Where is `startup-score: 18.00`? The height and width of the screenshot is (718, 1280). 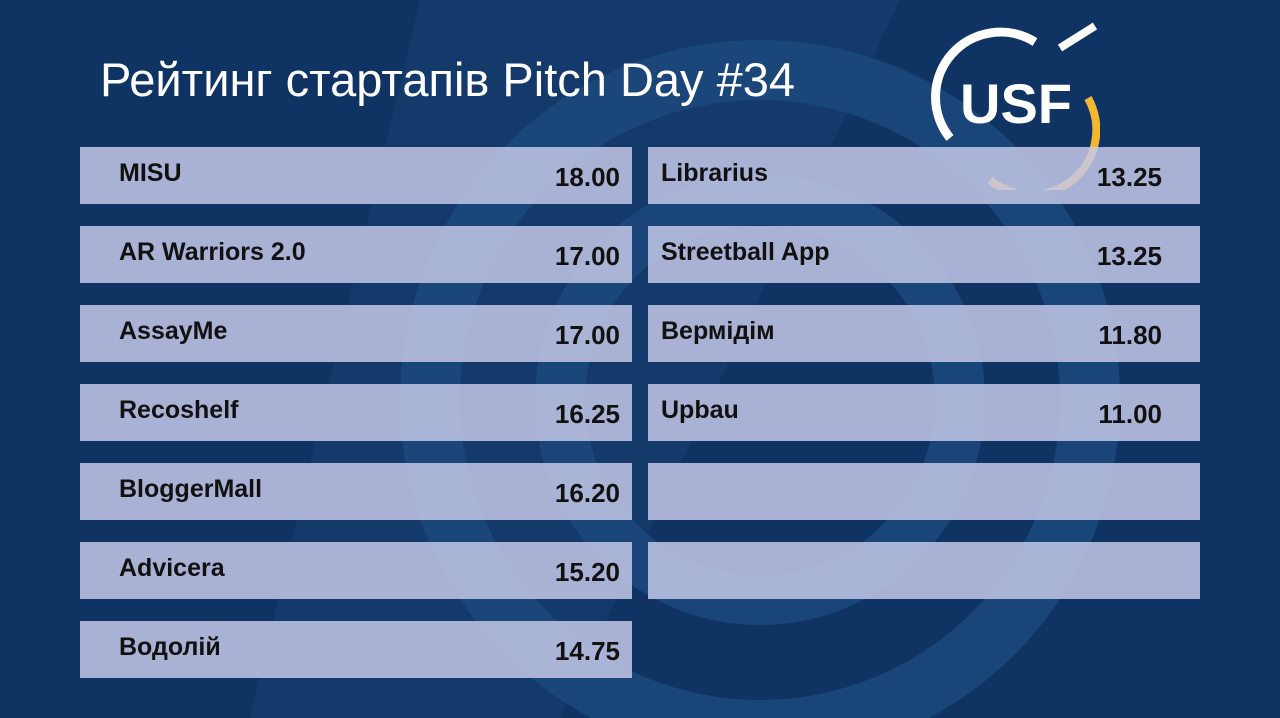 startup-score: 18.00 is located at coordinates (587, 176).